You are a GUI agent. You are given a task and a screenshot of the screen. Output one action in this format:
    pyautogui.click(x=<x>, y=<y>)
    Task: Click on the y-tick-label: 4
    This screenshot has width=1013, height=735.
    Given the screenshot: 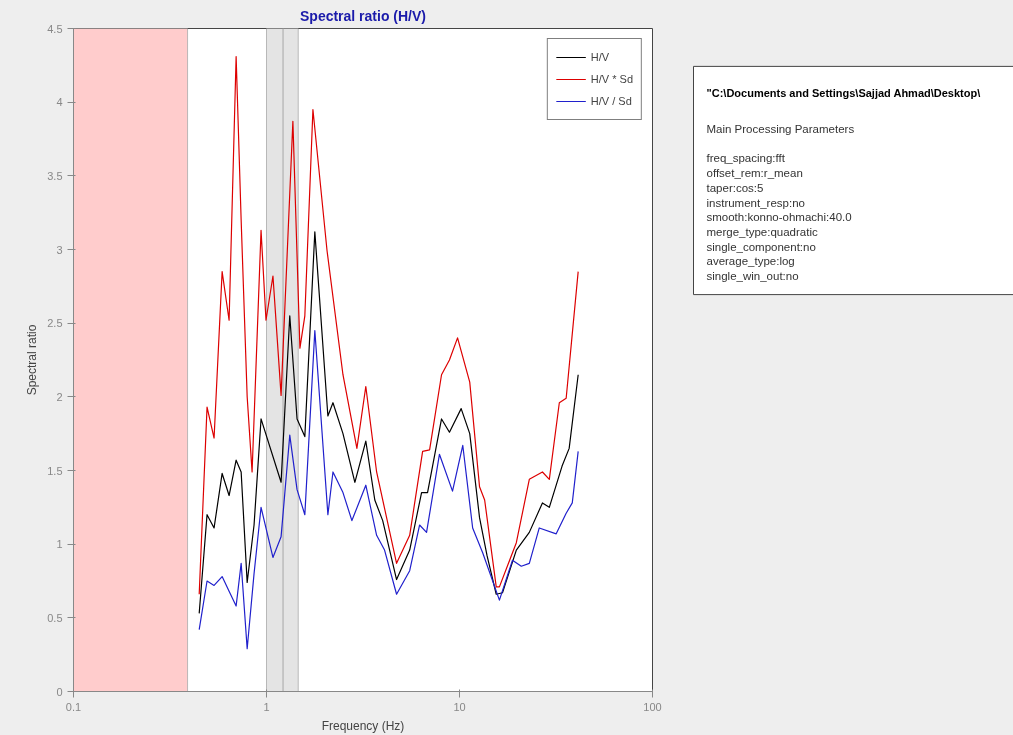 What is the action you would take?
    pyautogui.click(x=59, y=102)
    